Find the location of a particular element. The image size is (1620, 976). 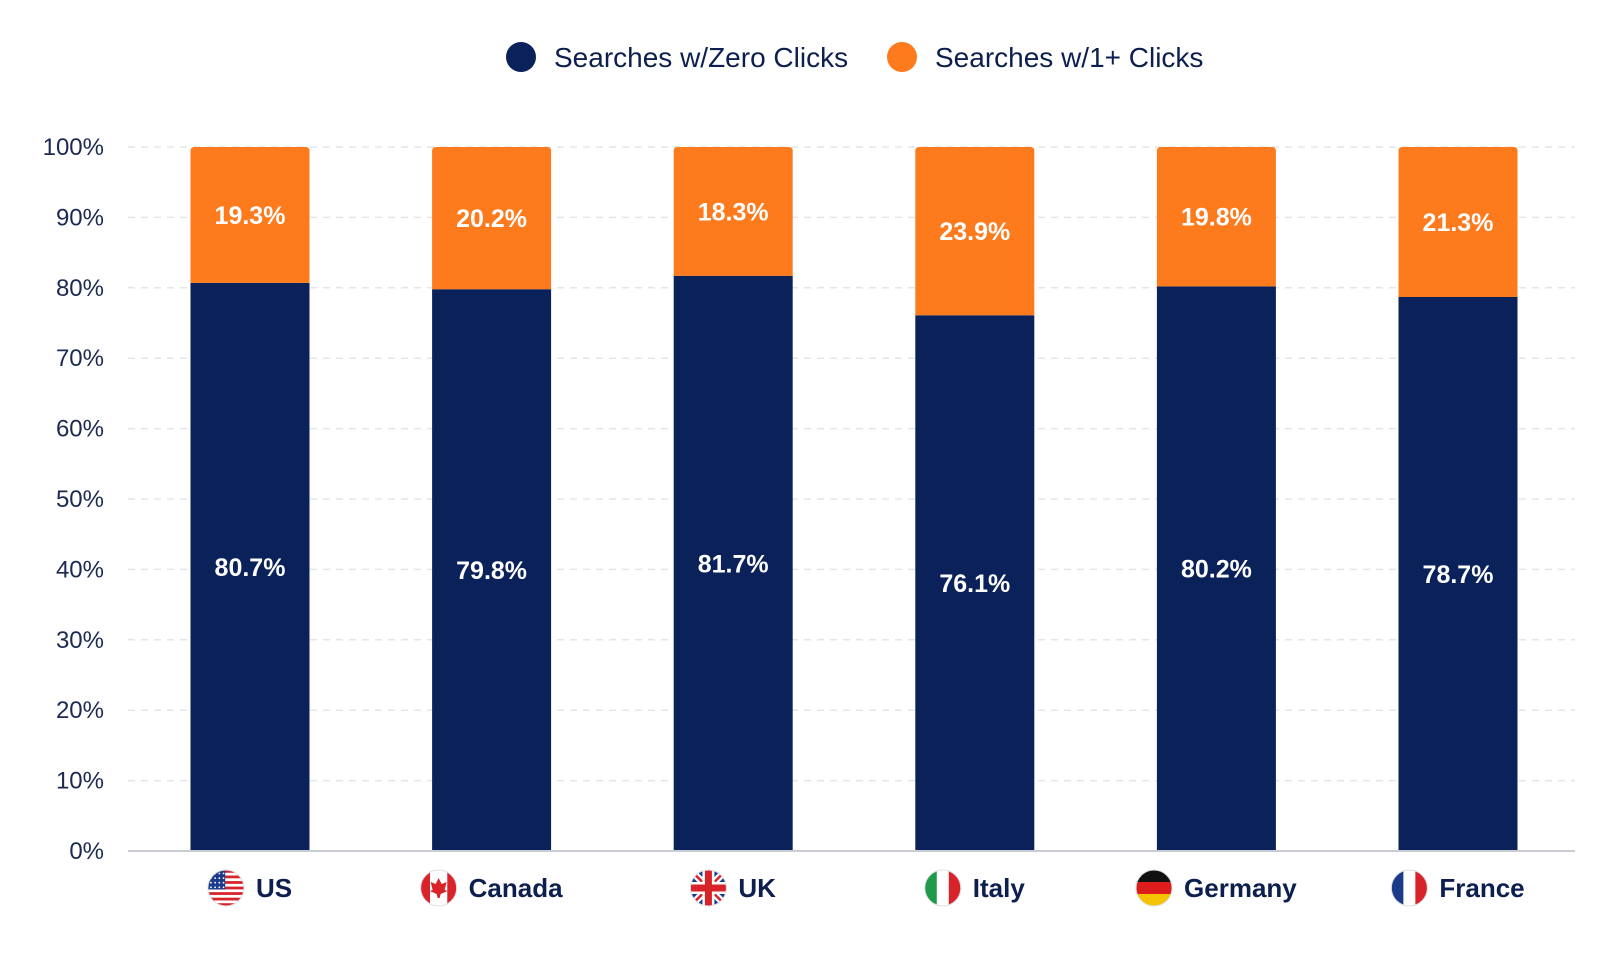

y-tick-label: 60% is located at coordinates (80, 429).